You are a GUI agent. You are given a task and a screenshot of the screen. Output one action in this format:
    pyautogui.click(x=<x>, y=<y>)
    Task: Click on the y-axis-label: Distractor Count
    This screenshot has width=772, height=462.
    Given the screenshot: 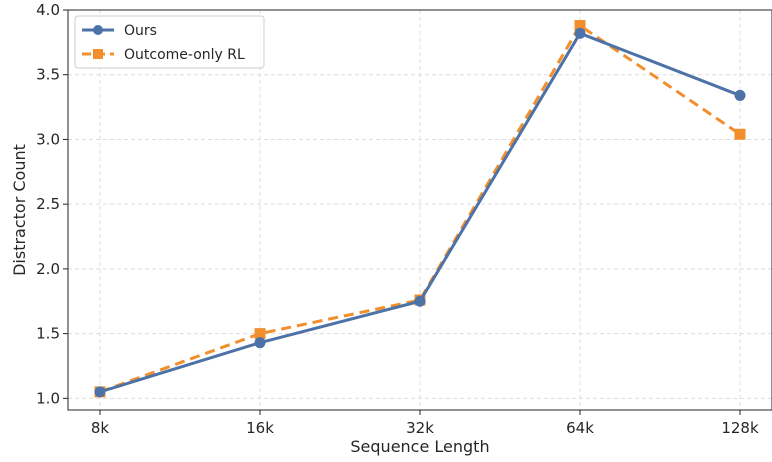 What is the action you would take?
    pyautogui.click(x=19, y=210)
    